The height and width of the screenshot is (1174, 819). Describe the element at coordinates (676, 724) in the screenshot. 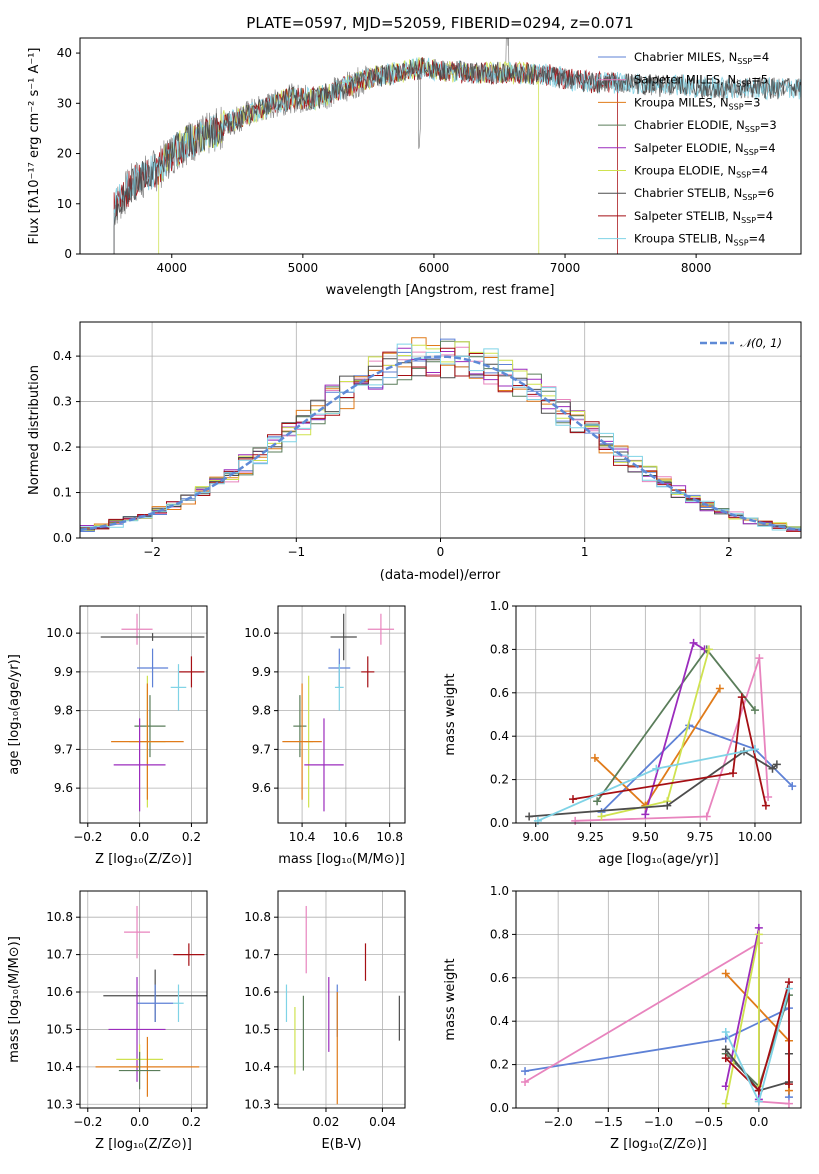

I see `weight-line` at that location.